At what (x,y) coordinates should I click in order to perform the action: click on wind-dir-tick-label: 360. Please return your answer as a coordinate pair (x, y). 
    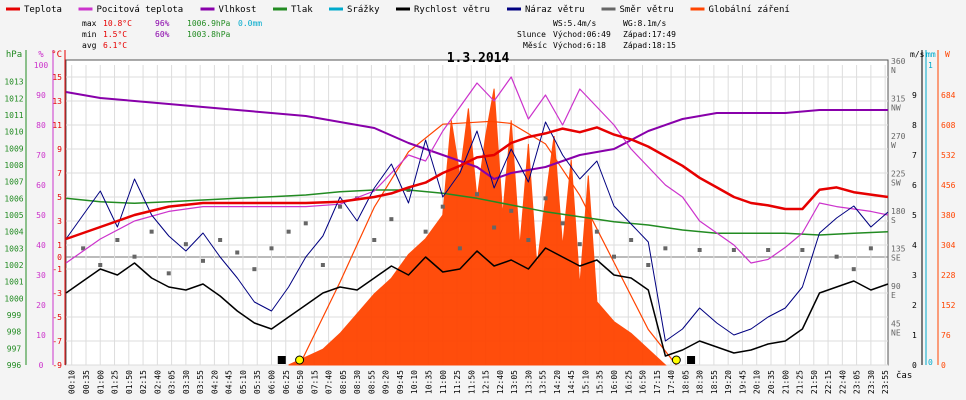
    Looking at the image, I should click on (898, 61).